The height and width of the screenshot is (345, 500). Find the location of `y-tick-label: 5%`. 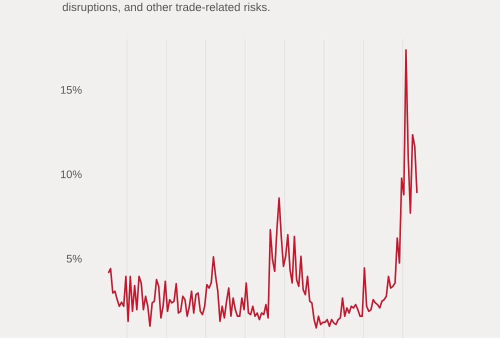

y-tick-label: 5% is located at coordinates (74, 258).